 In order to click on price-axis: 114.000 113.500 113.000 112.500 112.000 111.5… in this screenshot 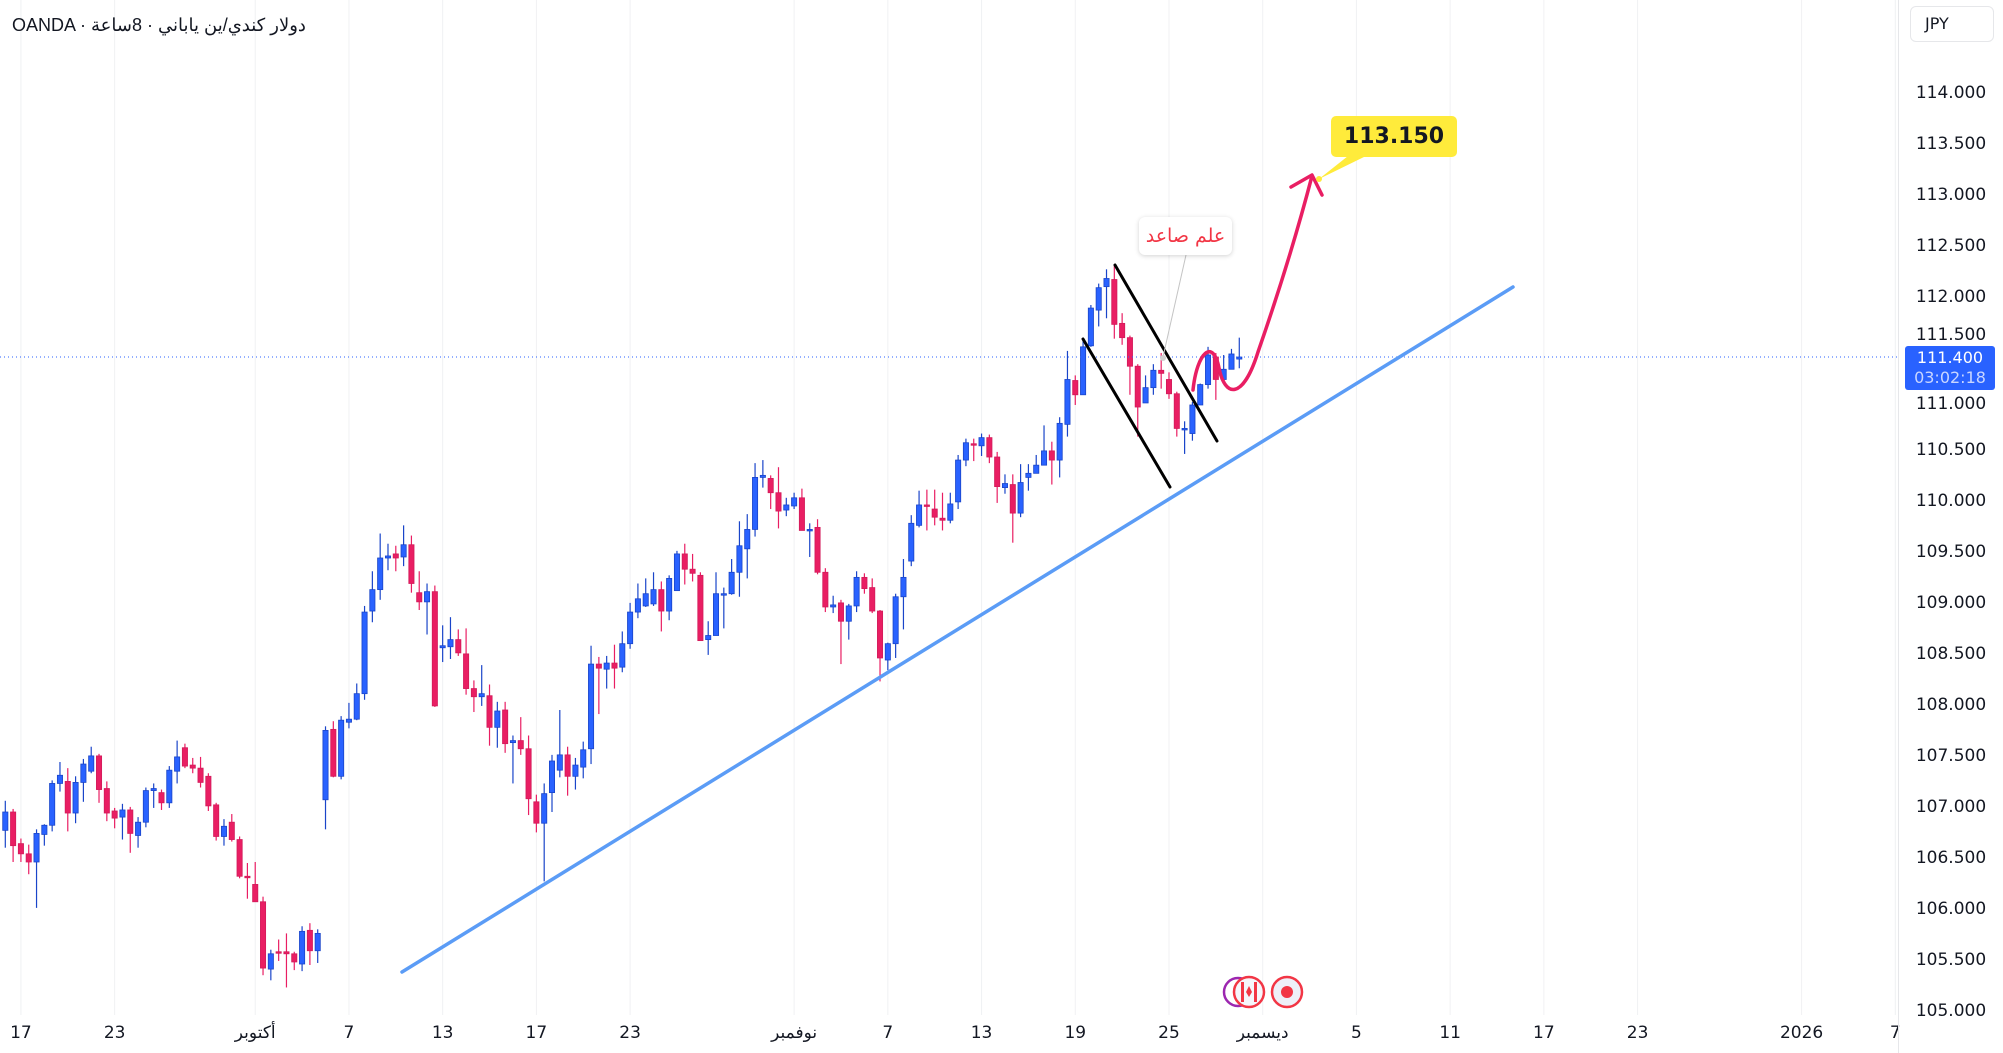, I will do `click(1951, 552)`.